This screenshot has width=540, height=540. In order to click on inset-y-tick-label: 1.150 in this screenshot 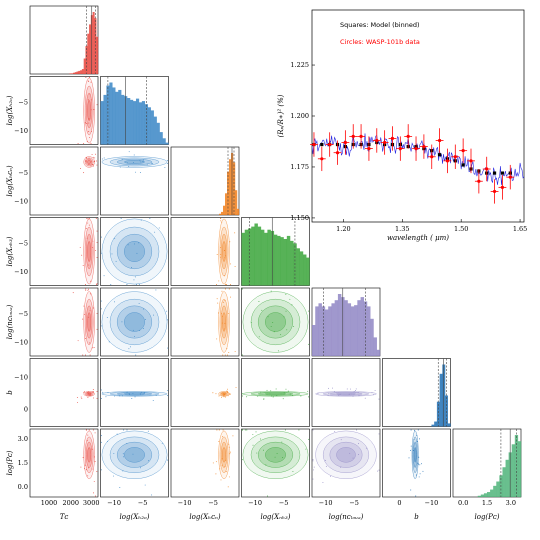, I will do `click(299, 218)`.